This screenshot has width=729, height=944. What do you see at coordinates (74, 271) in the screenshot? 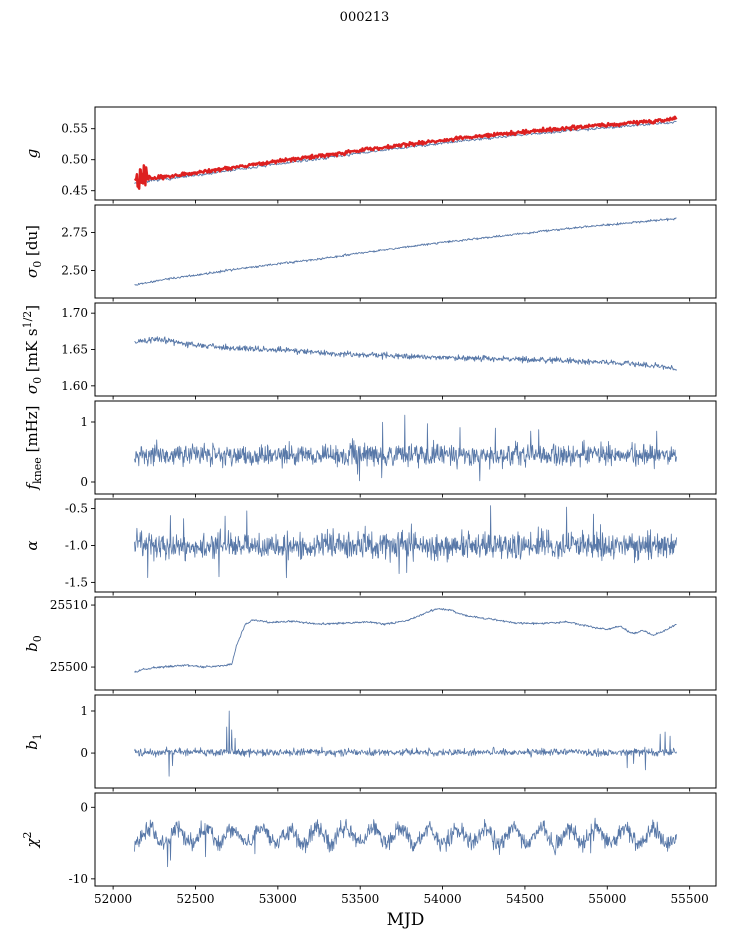
I see `svg-text: 2.50` at bounding box center [74, 271].